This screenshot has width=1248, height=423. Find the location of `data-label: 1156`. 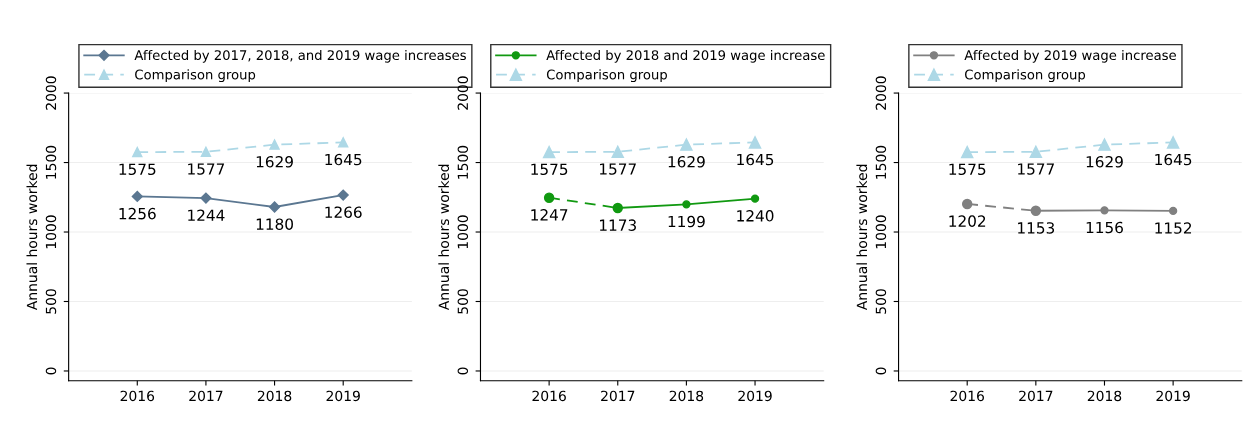

data-label: 1156 is located at coordinates (1104, 227).